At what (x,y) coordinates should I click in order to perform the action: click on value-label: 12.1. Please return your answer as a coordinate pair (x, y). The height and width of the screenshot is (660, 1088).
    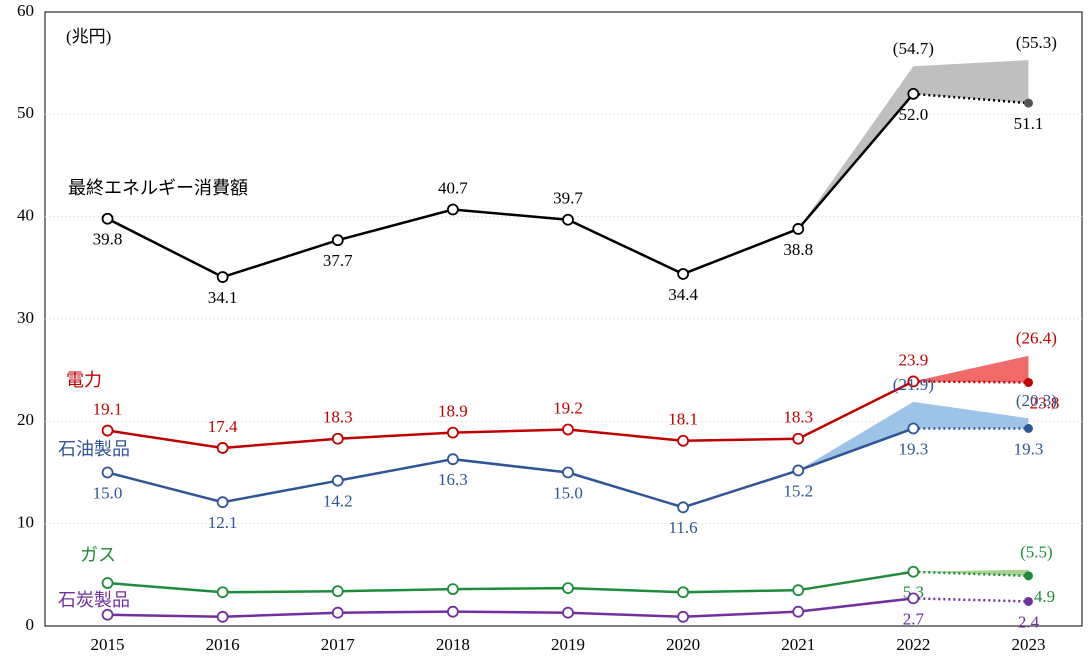
    Looking at the image, I should click on (223, 522).